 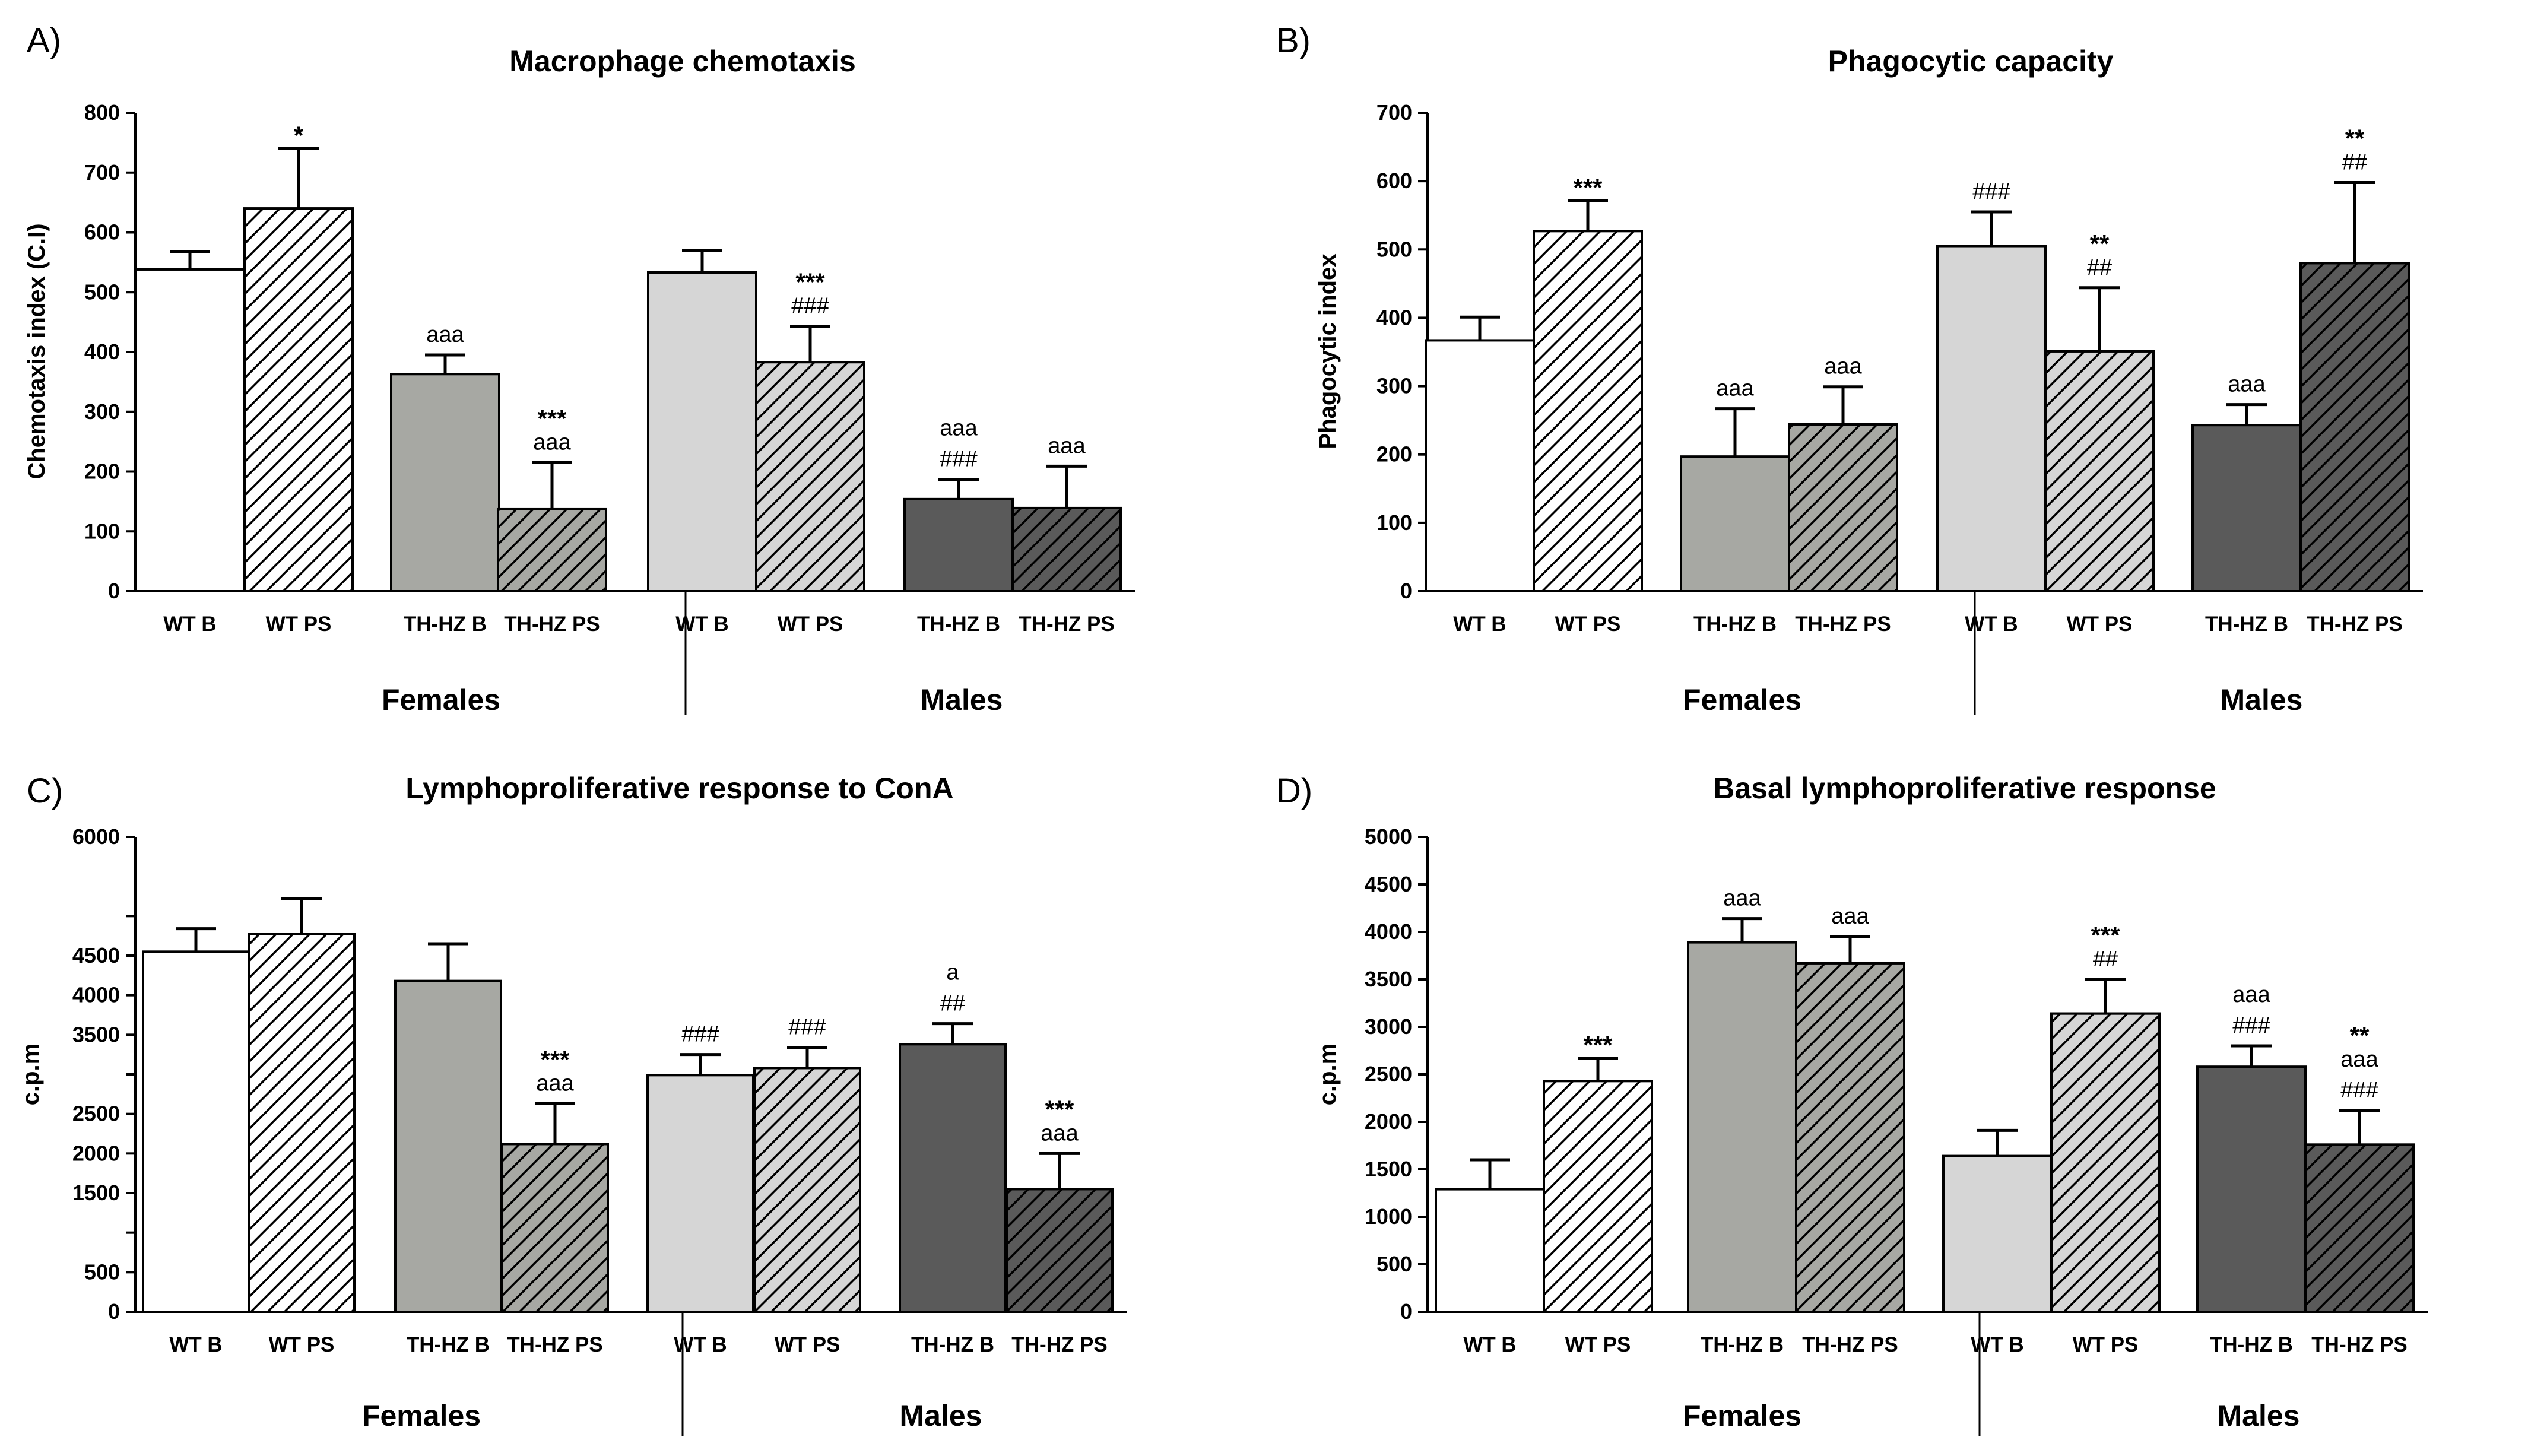 I want to click on significance-label: *, so click(x=299, y=135).